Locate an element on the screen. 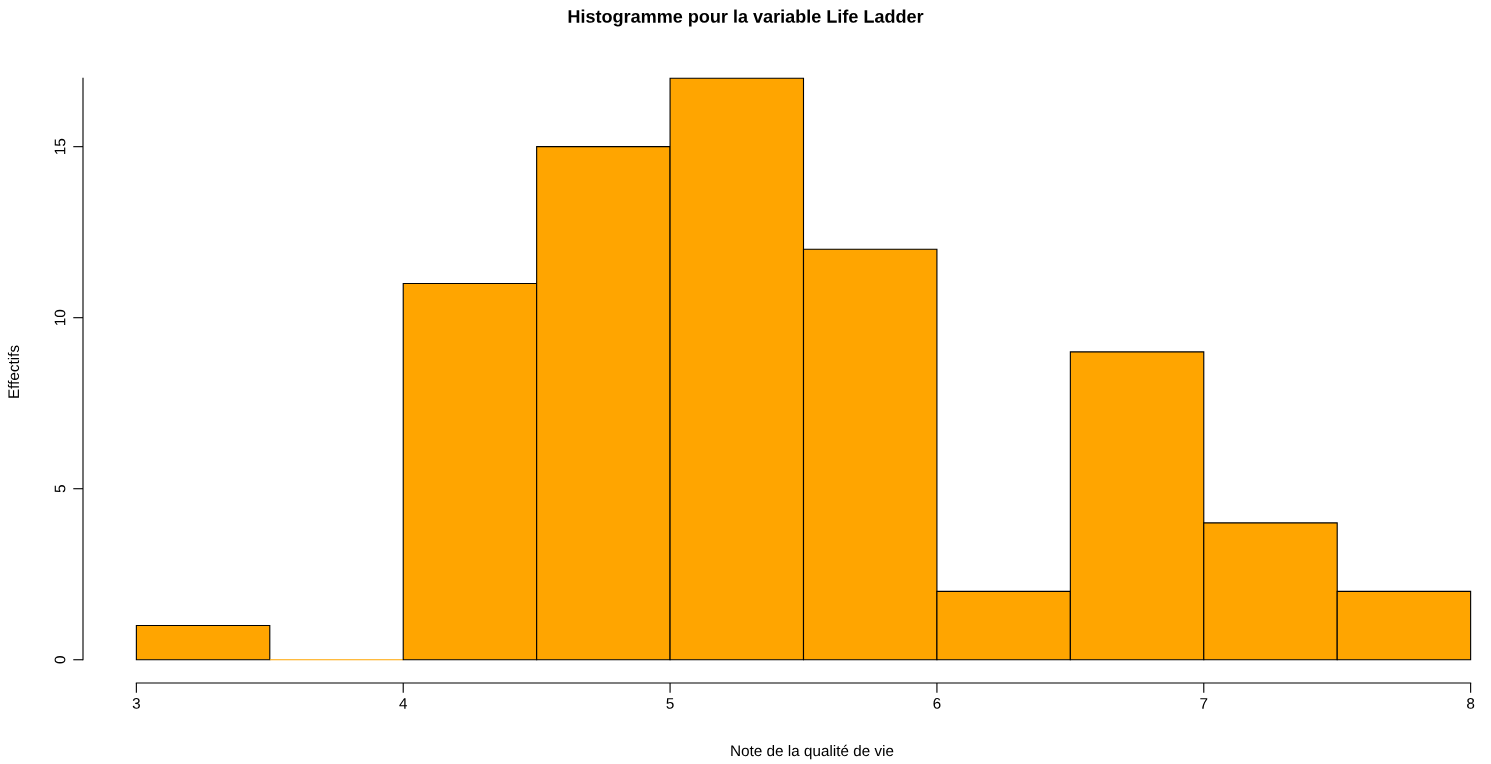 The image size is (1491, 764). x-tick-label: 6 is located at coordinates (937, 703).